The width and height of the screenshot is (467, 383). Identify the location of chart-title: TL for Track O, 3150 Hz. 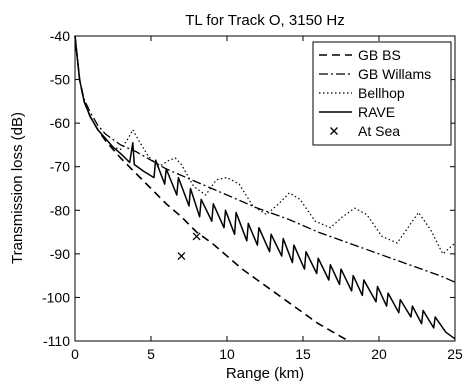
(265, 20).